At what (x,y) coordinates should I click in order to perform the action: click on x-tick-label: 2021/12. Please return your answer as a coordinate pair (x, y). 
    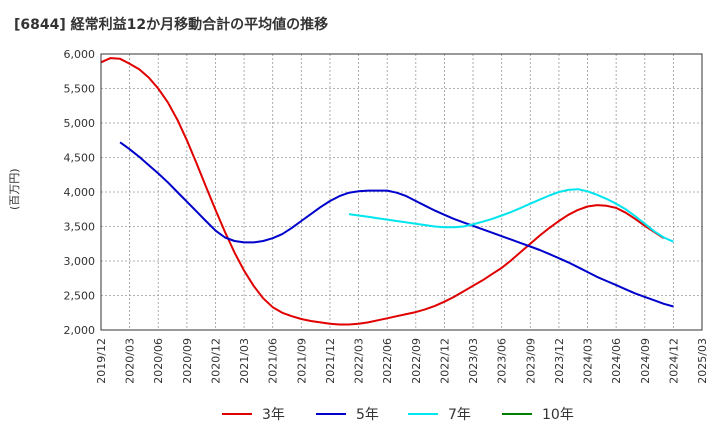
    Looking at the image, I should click on (330, 361).